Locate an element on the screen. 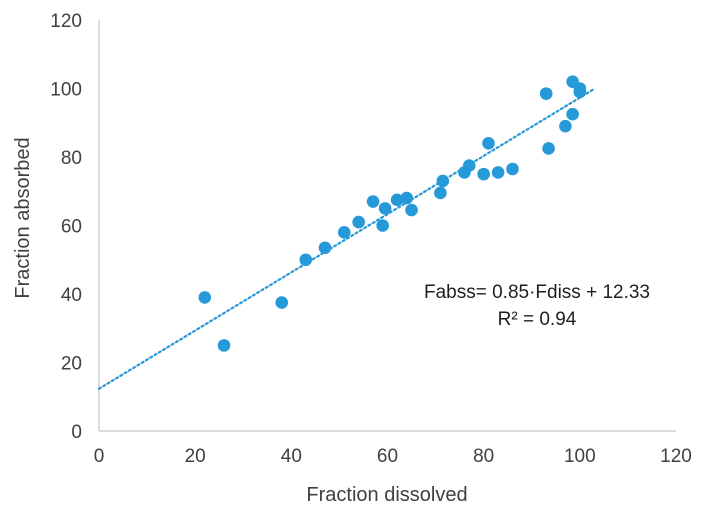 The height and width of the screenshot is (513, 701). x-tick-label: 40 is located at coordinates (291, 456).